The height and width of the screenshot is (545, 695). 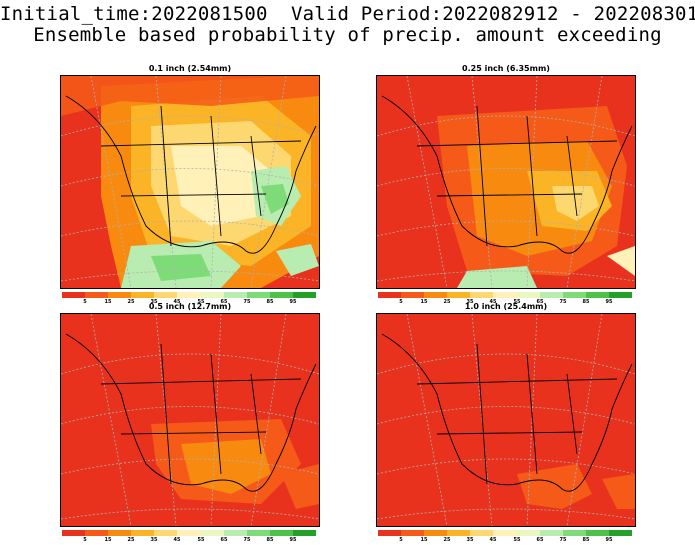 I want to click on panel-title: 0.1 inch (2.54mm), so click(x=190, y=68).